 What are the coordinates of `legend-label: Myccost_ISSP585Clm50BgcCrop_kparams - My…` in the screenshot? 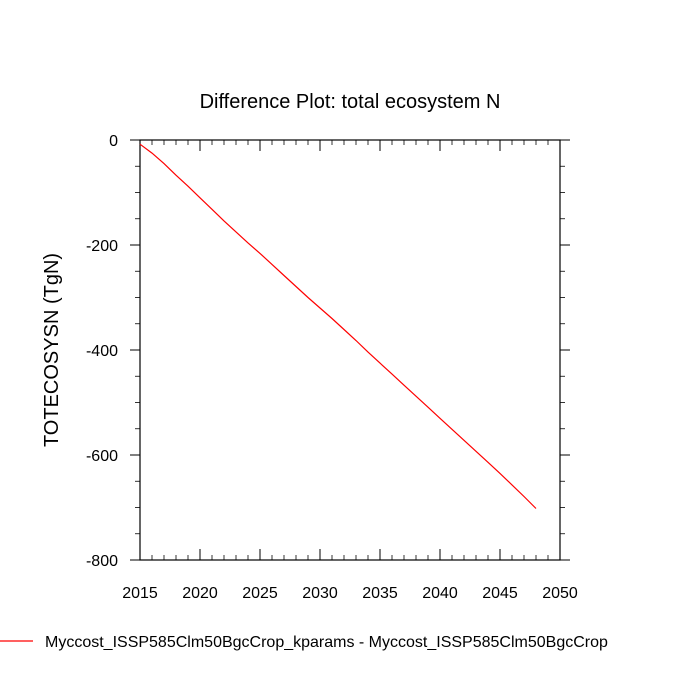 It's located at (326, 642).